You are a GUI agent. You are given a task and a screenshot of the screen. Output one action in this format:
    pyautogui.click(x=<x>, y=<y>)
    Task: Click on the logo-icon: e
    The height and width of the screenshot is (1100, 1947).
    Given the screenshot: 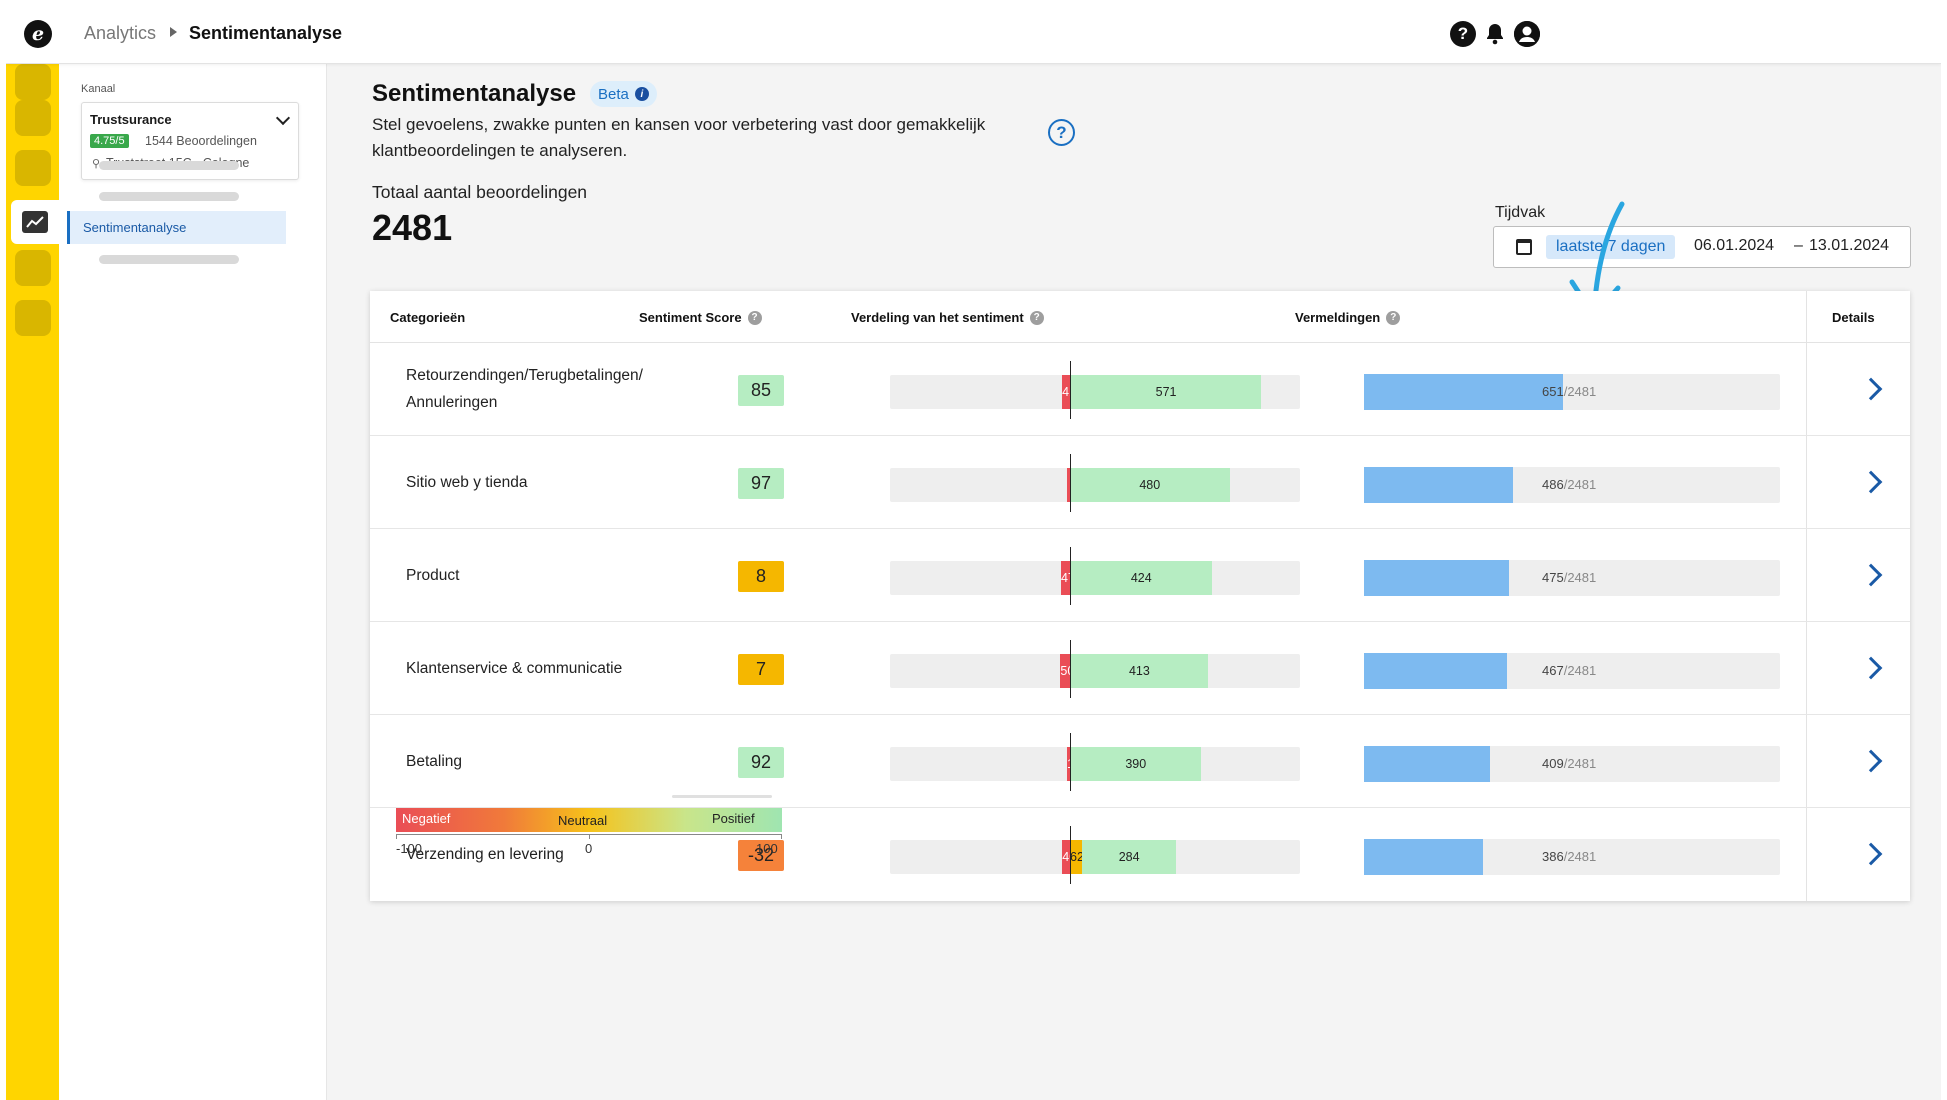 What is the action you would take?
    pyautogui.click(x=38, y=34)
    